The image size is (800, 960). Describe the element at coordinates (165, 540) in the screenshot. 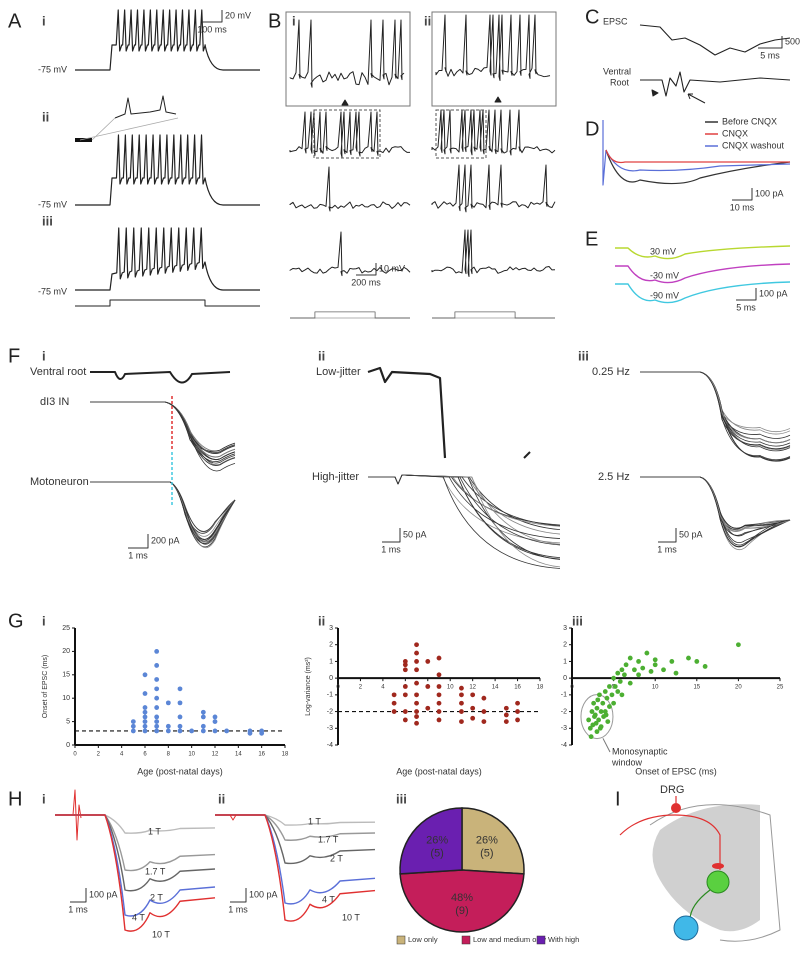

I see `scale-label: 200 pA` at that location.